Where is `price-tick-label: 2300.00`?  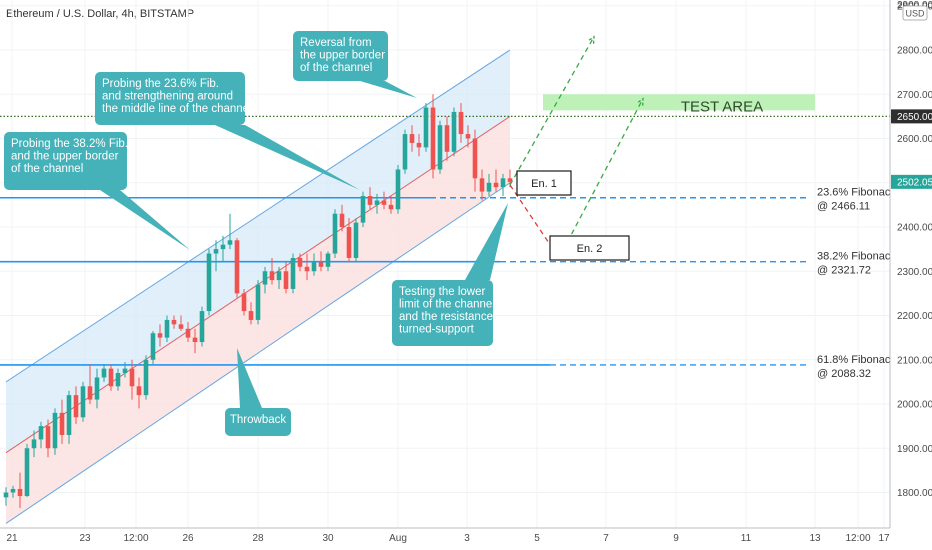 price-tick-label: 2300.00 is located at coordinates (914, 272).